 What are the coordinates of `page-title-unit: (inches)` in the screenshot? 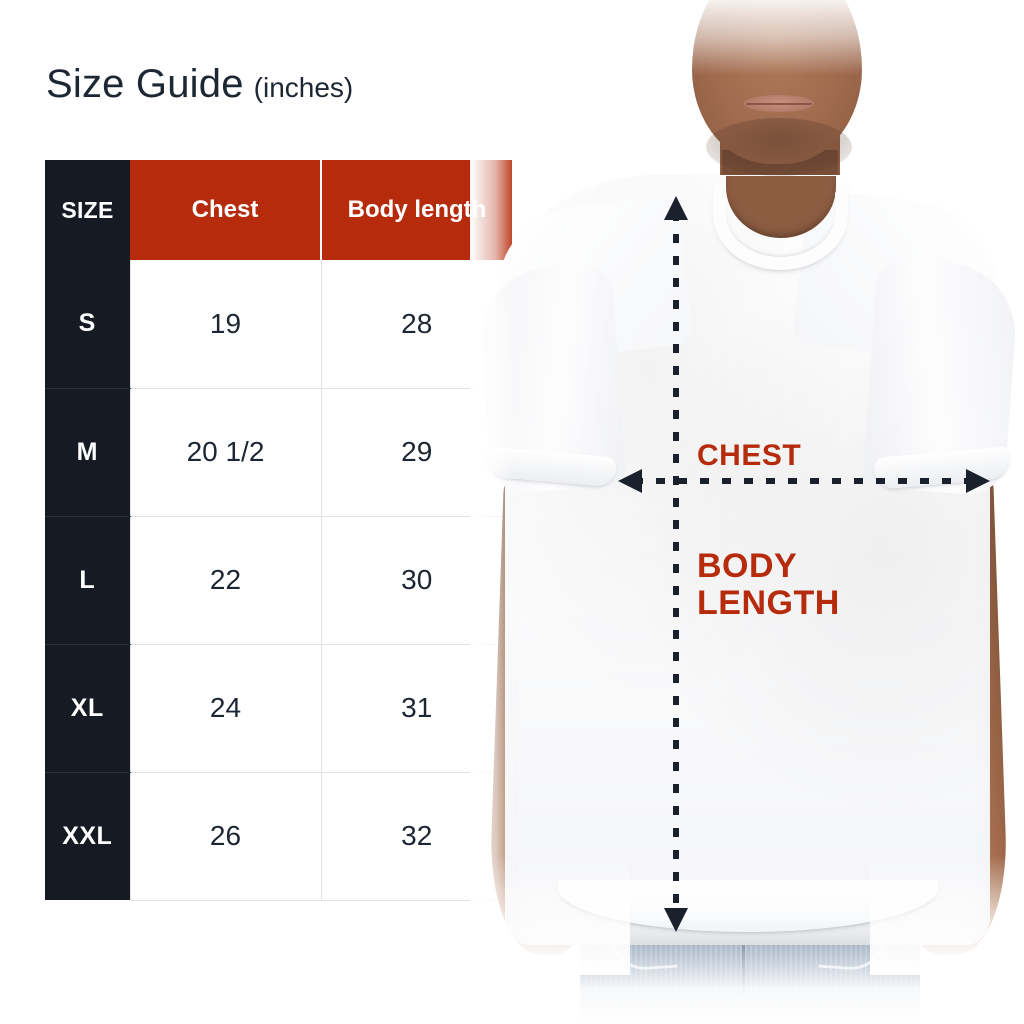 It's located at (303, 87).